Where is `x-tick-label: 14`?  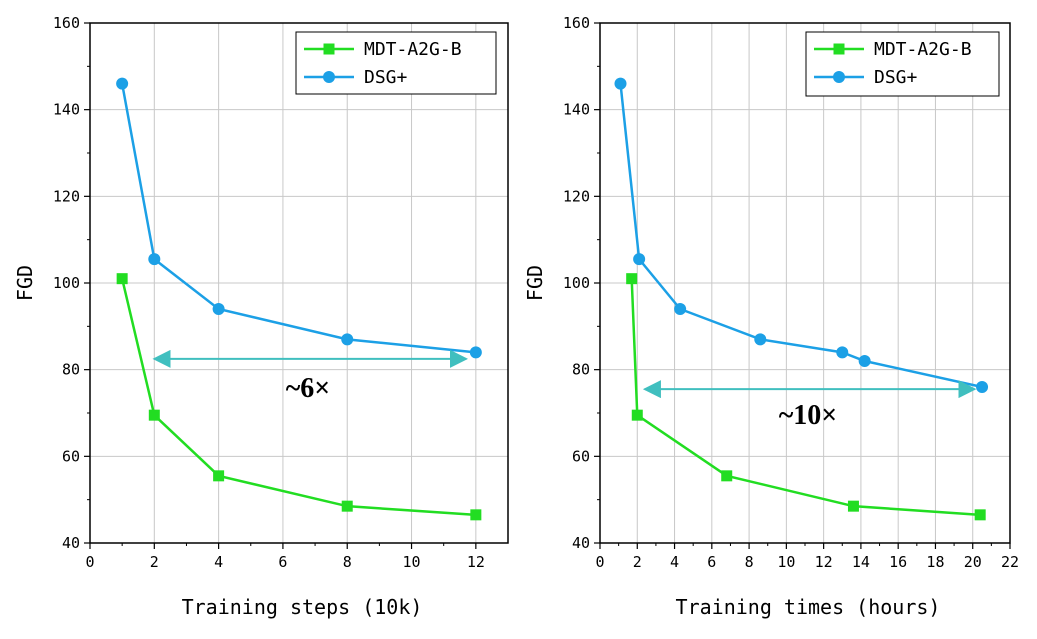 x-tick-label: 14 is located at coordinates (861, 562).